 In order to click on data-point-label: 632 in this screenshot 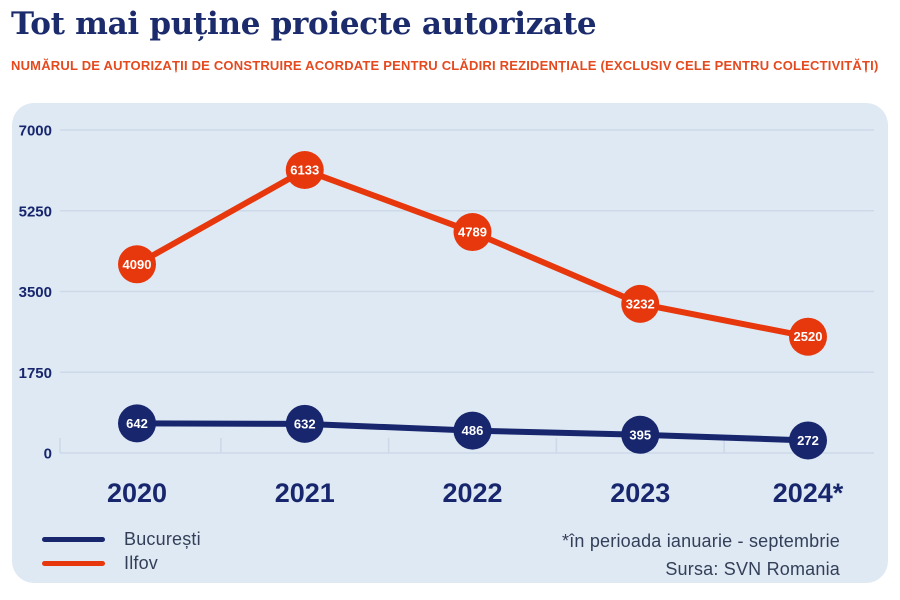, I will do `click(305, 423)`.